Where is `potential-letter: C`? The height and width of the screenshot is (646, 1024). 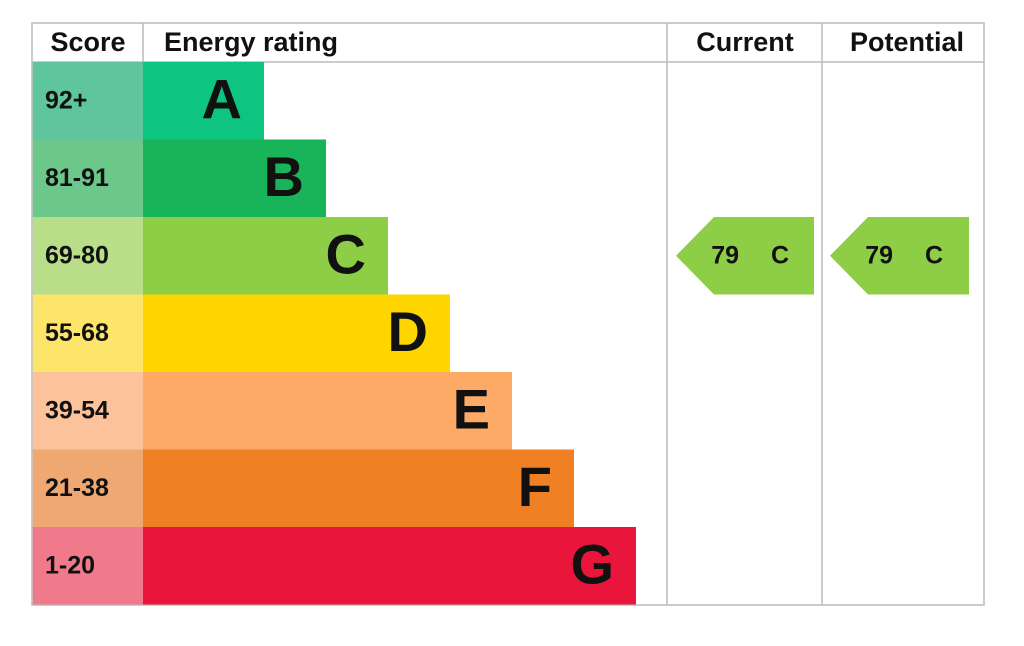 potential-letter: C is located at coordinates (934, 255).